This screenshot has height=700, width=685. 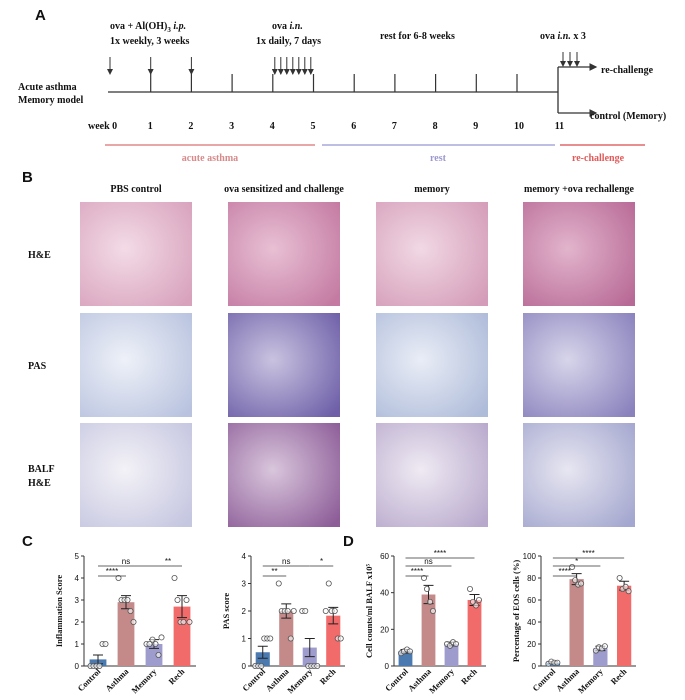 I want to click on panel-label: C, so click(x=27, y=541).